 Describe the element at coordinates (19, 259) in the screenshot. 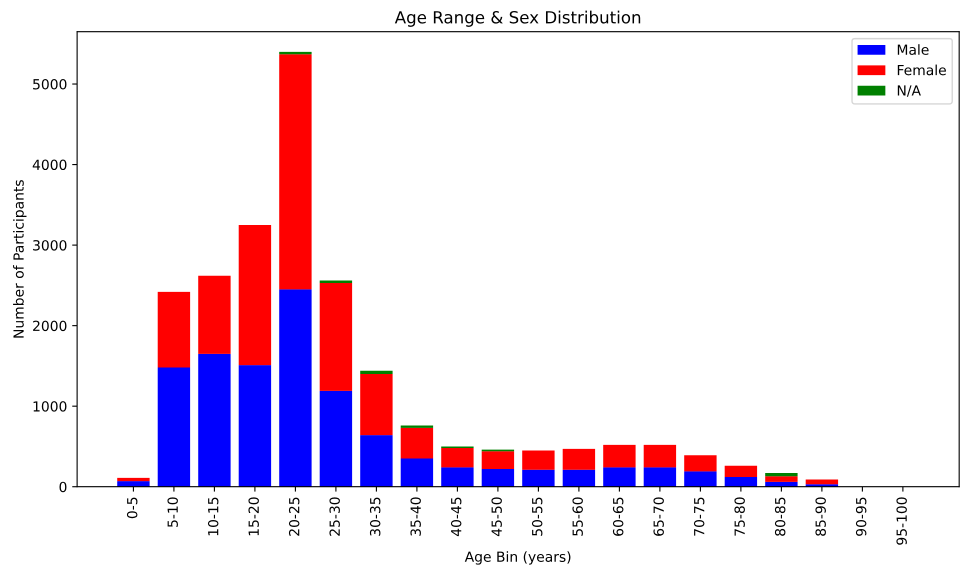

I see `y-axis-title: Number of Participants` at that location.